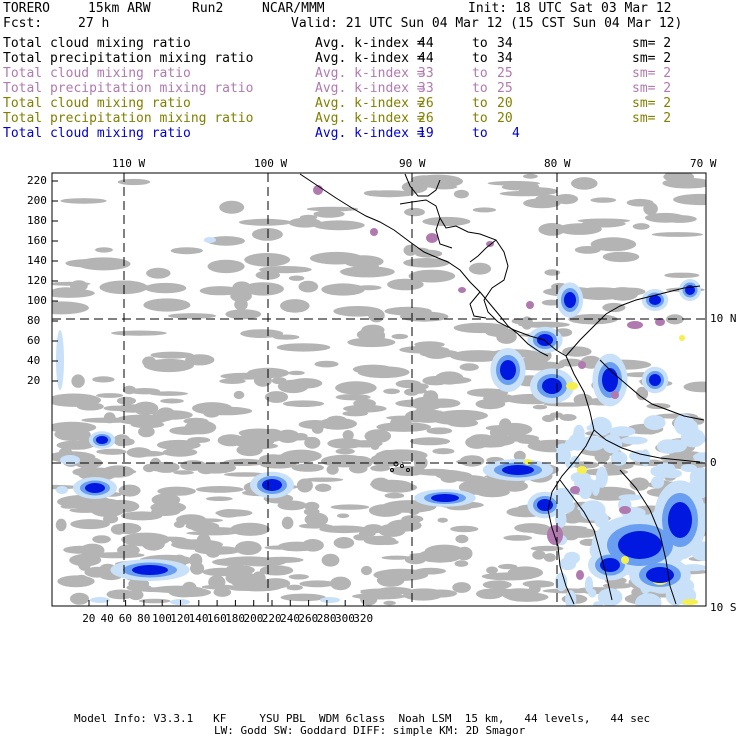 This screenshot has width=740, height=740. I want to click on bottom-tick-label: 40, so click(107, 618).